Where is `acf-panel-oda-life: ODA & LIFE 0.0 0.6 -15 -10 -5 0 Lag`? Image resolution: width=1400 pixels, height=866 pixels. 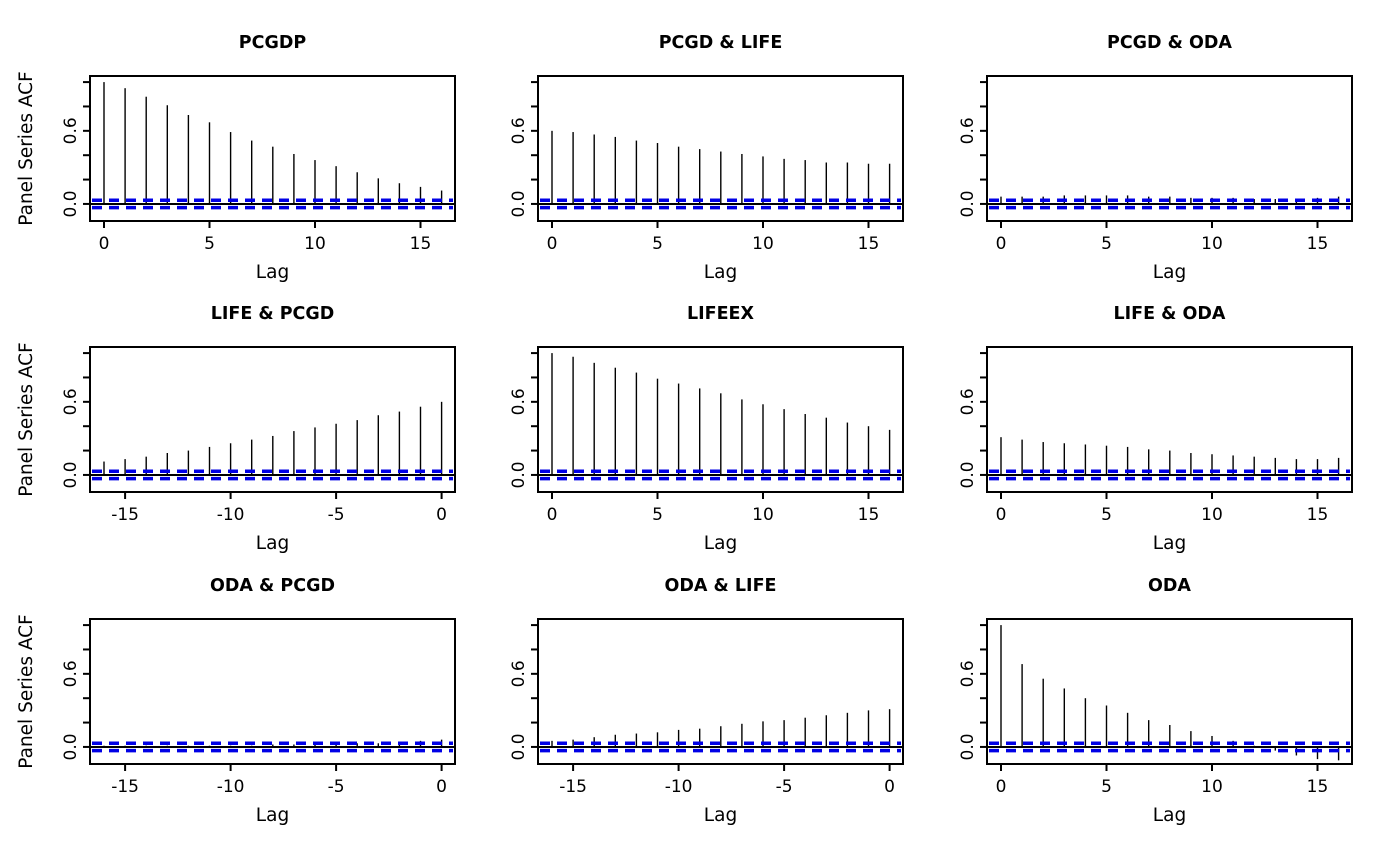 acf-panel-oda-life: ODA & LIFE 0.0 0.6 -15 -10 -5 0 Lag is located at coordinates (706, 701).